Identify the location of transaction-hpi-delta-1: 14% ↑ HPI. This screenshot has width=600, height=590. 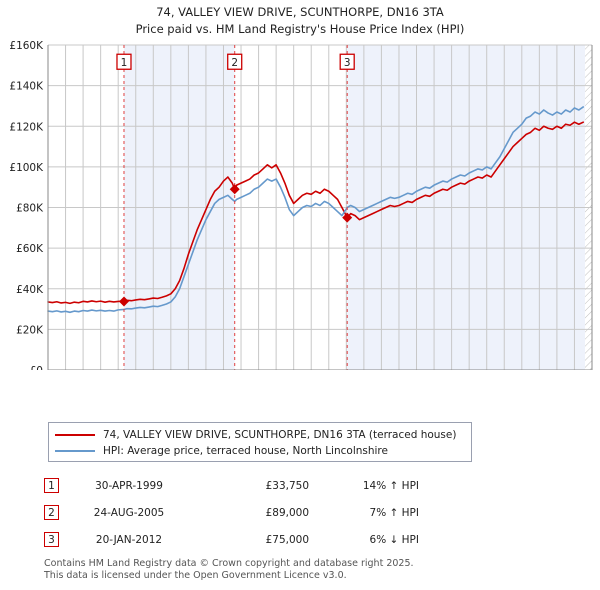
(390, 485).